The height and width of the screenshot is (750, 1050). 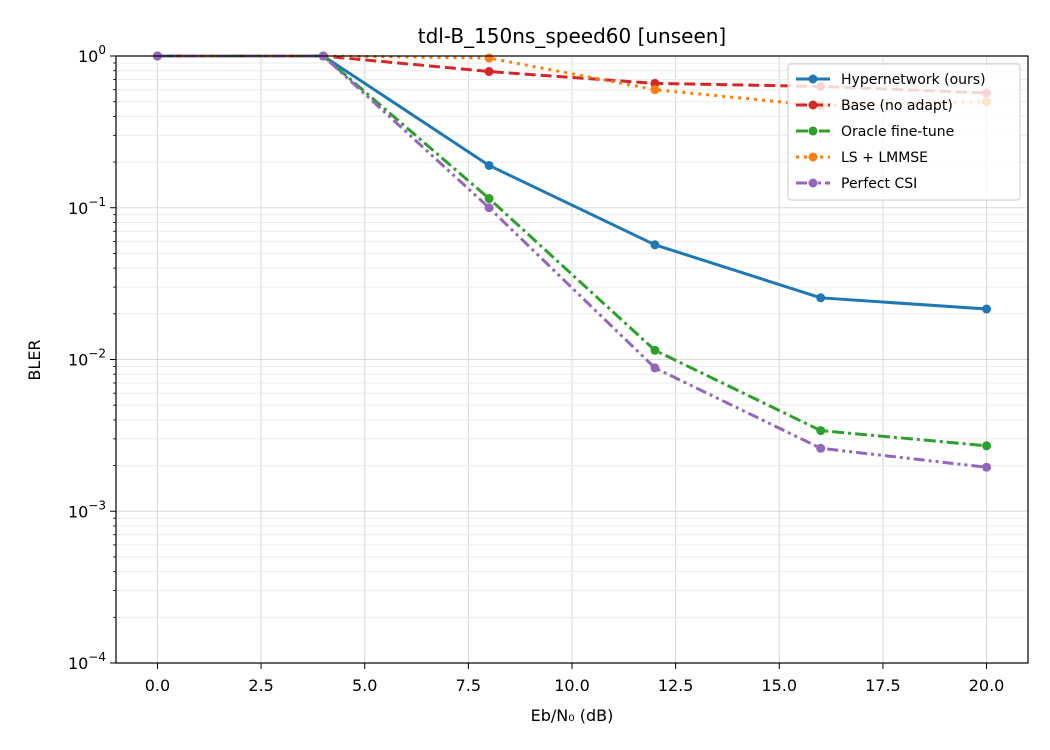 What do you see at coordinates (468, 685) in the screenshot?
I see `x-tick-label: 7.5` at bounding box center [468, 685].